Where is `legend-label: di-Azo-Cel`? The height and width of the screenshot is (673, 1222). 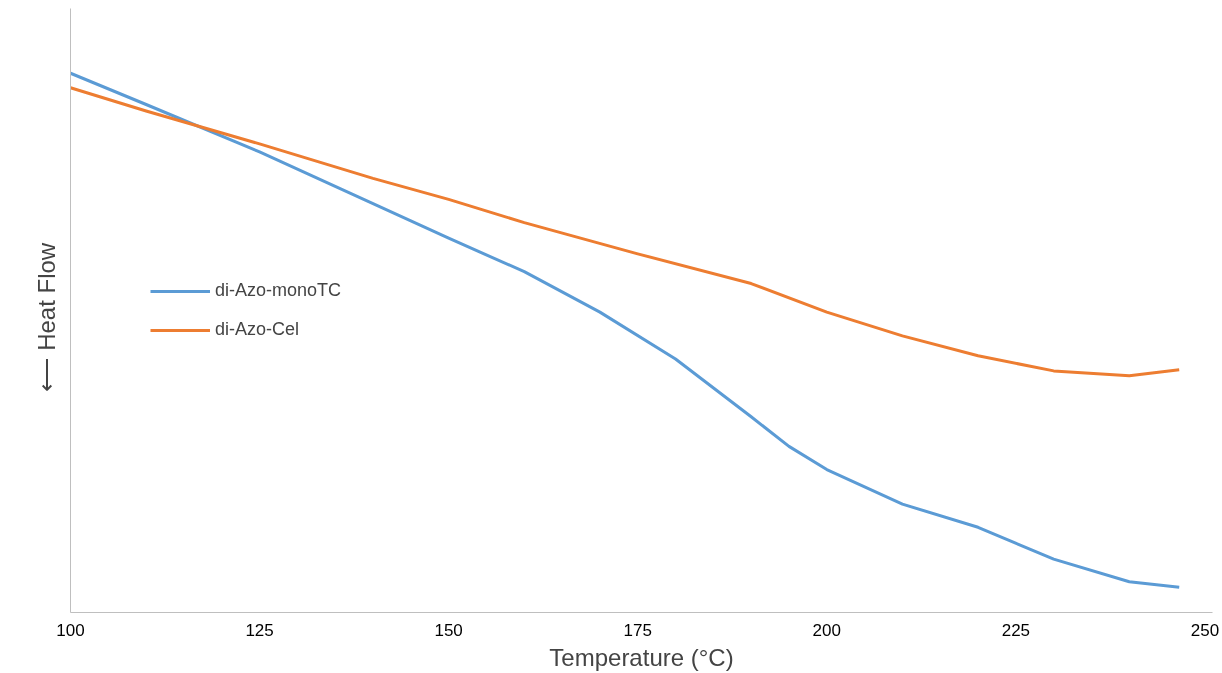 legend-label: di-Azo-Cel is located at coordinates (257, 329).